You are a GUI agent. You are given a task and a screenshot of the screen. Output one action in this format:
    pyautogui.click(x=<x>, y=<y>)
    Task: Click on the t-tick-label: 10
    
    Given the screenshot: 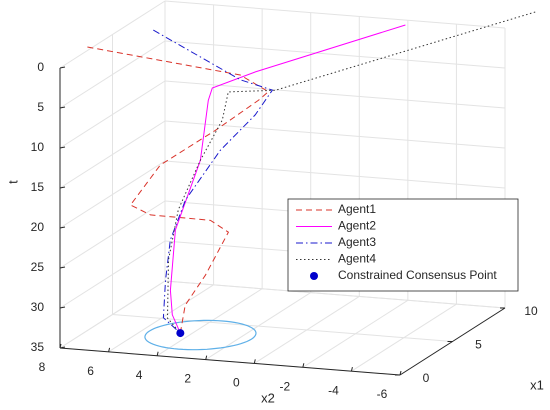 What is the action you would take?
    pyautogui.click(x=38, y=147)
    